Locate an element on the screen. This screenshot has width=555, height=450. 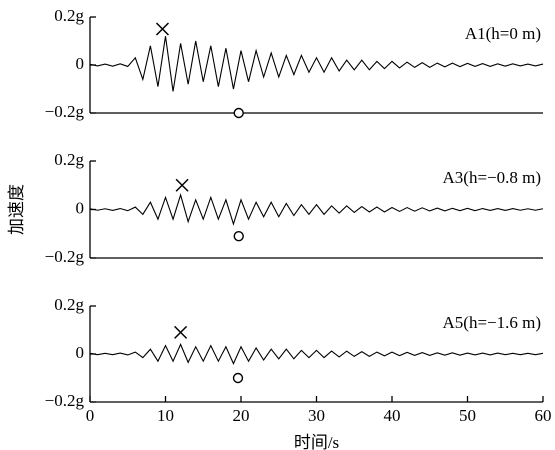
x-tick-label: 50 is located at coordinates (467, 415).